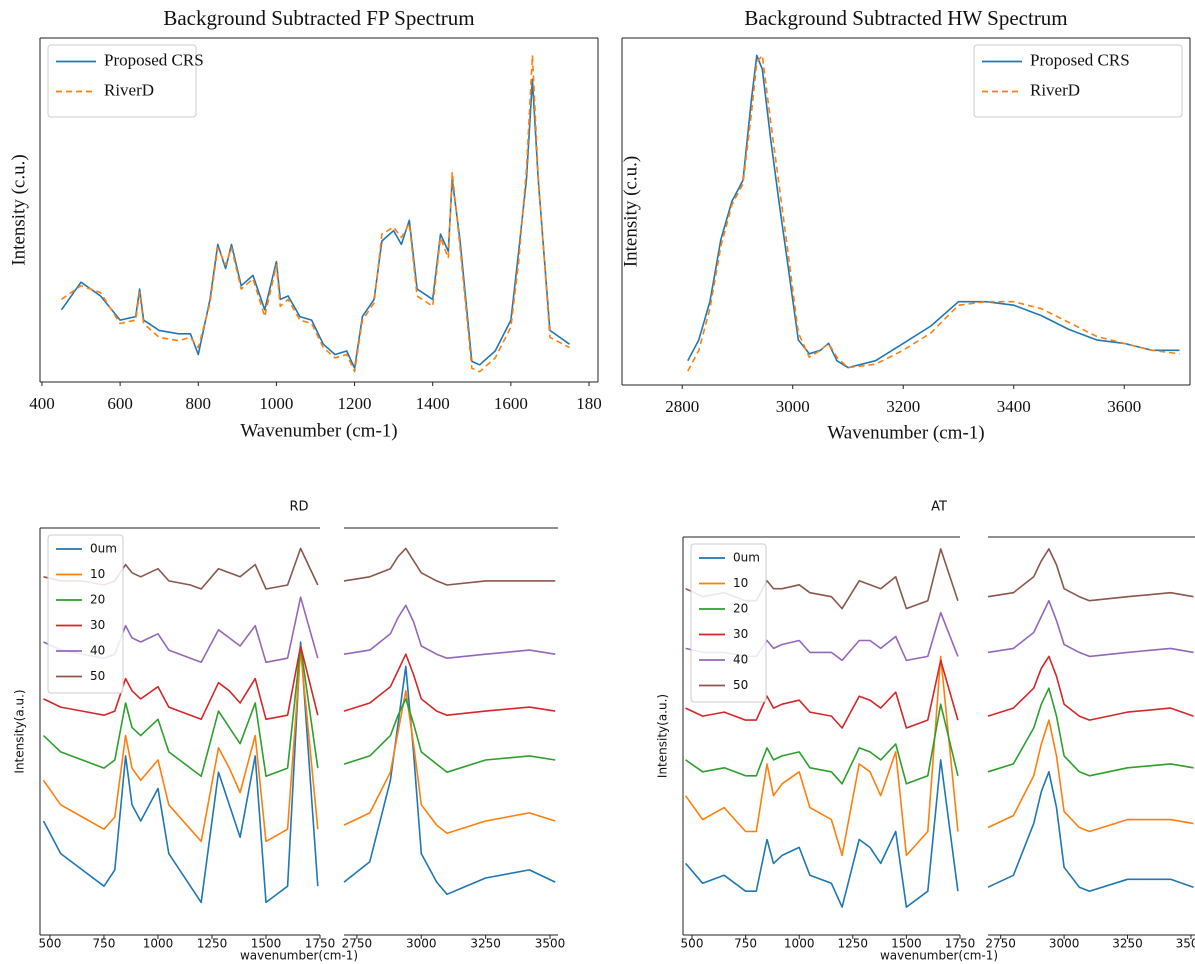  I want to click on chart-title: Background Subtracted FP Spectrum, so click(318, 18).